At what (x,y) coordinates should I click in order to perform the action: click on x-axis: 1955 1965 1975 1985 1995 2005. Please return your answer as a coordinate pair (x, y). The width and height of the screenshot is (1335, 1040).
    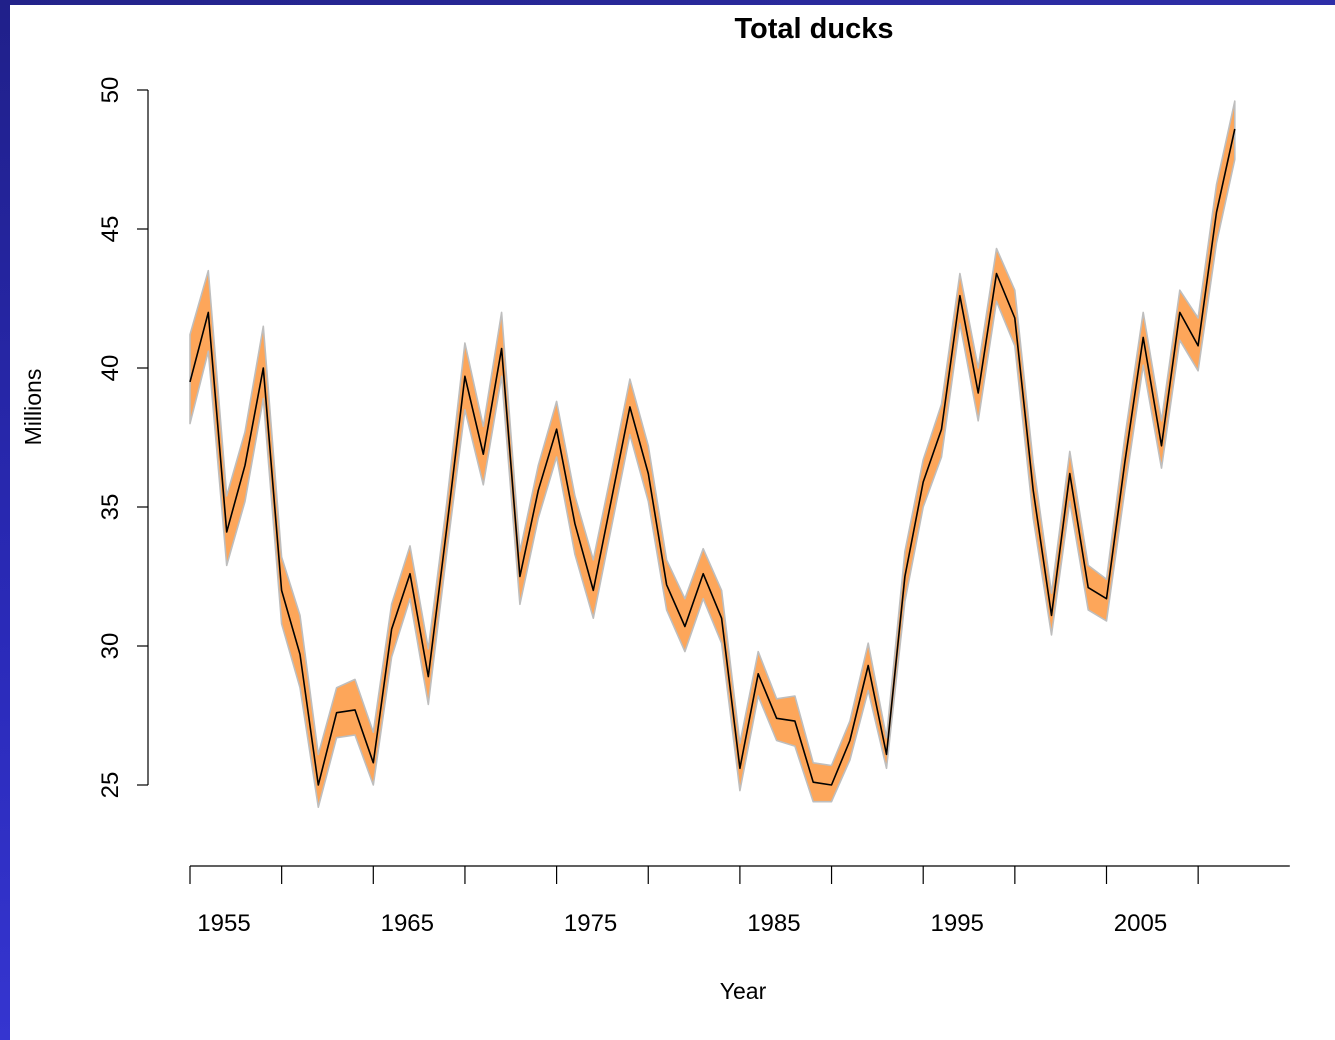
    Looking at the image, I should click on (739, 901).